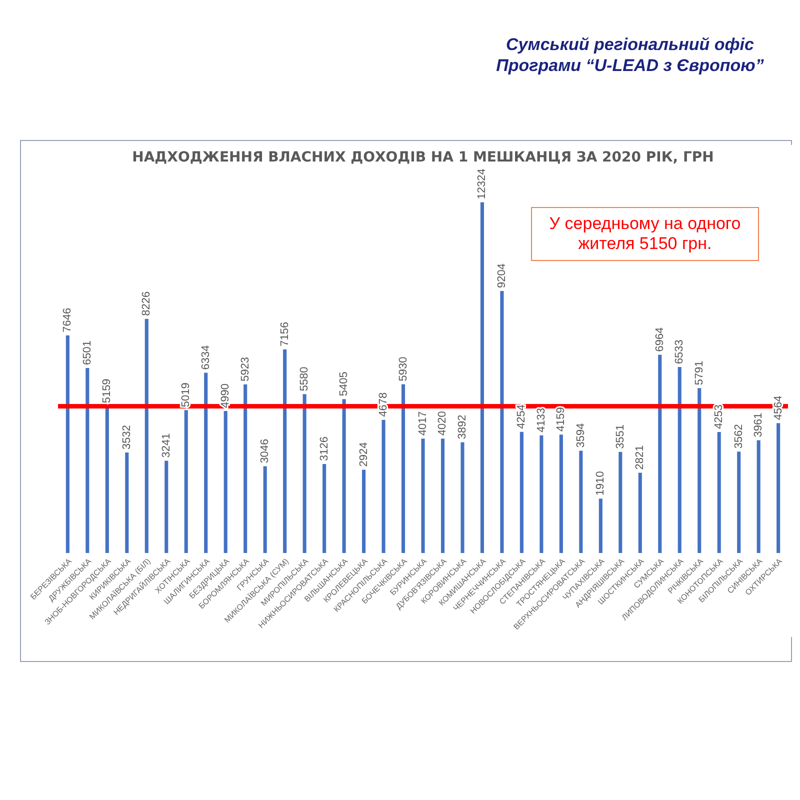 The width and height of the screenshot is (800, 800). I want to click on data-label: 4020, so click(442, 423).